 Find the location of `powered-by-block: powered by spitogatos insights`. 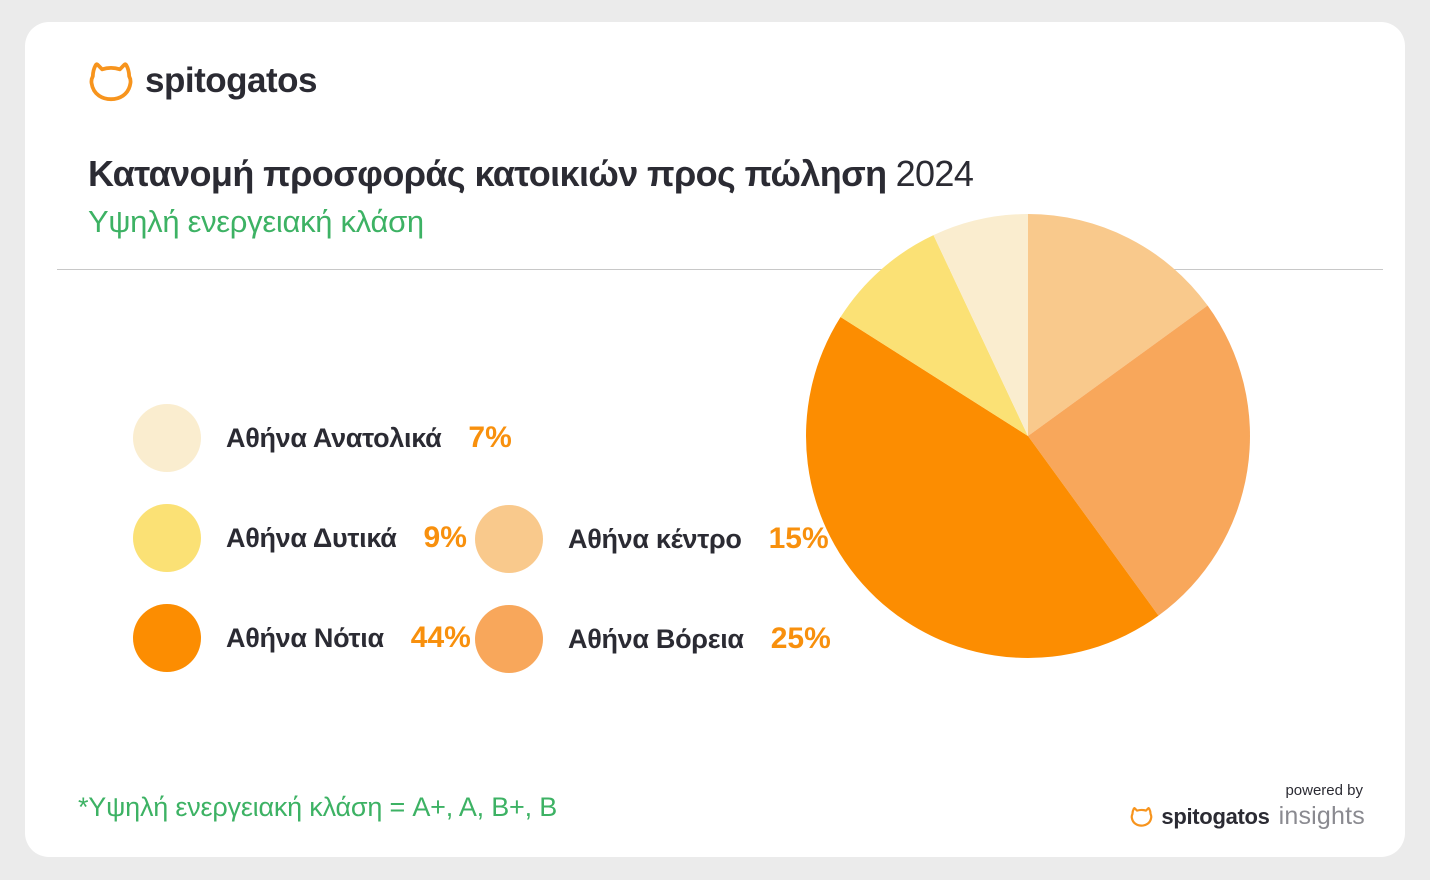

powered-by-block: powered by spitogatos insights is located at coordinates (1247, 806).